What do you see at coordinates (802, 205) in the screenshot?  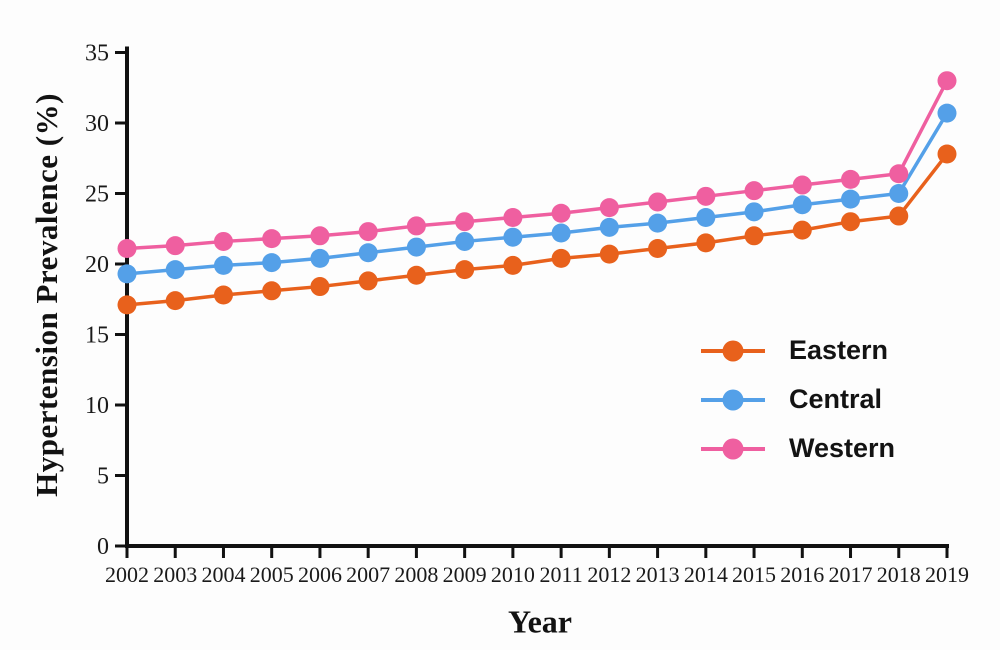 I see `data-point-central-2016` at bounding box center [802, 205].